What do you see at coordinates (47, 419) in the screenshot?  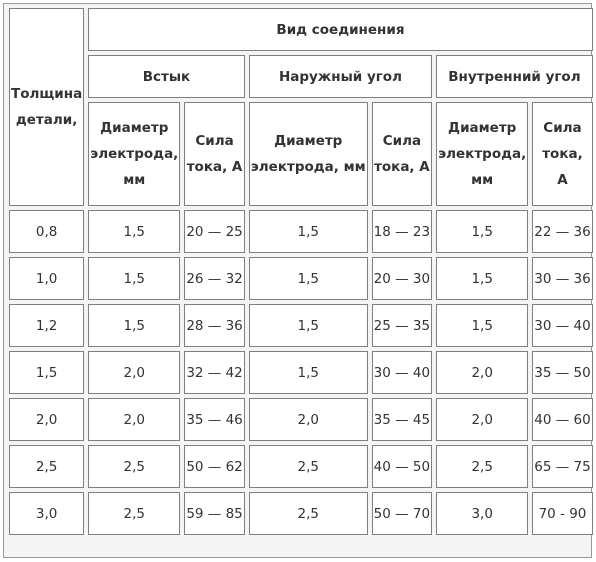 I see `thickness-cell: 2,0` at bounding box center [47, 419].